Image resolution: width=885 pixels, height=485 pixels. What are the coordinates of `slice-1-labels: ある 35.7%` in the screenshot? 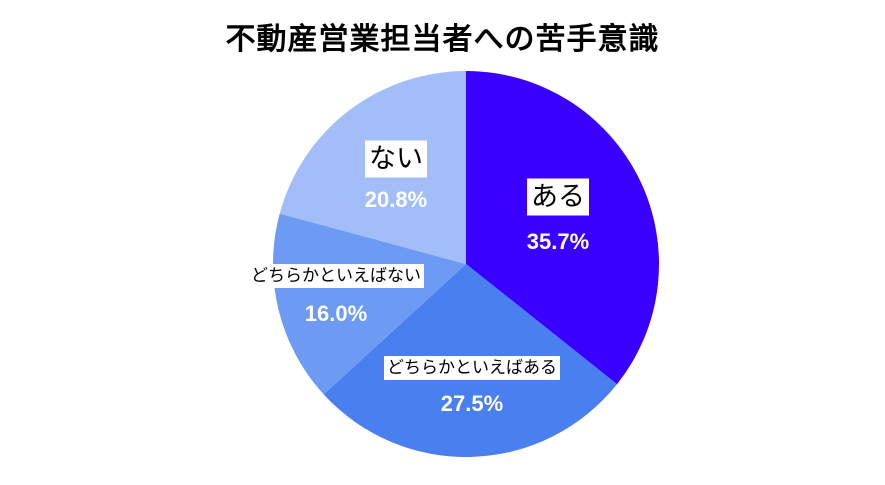 It's located at (558, 216).